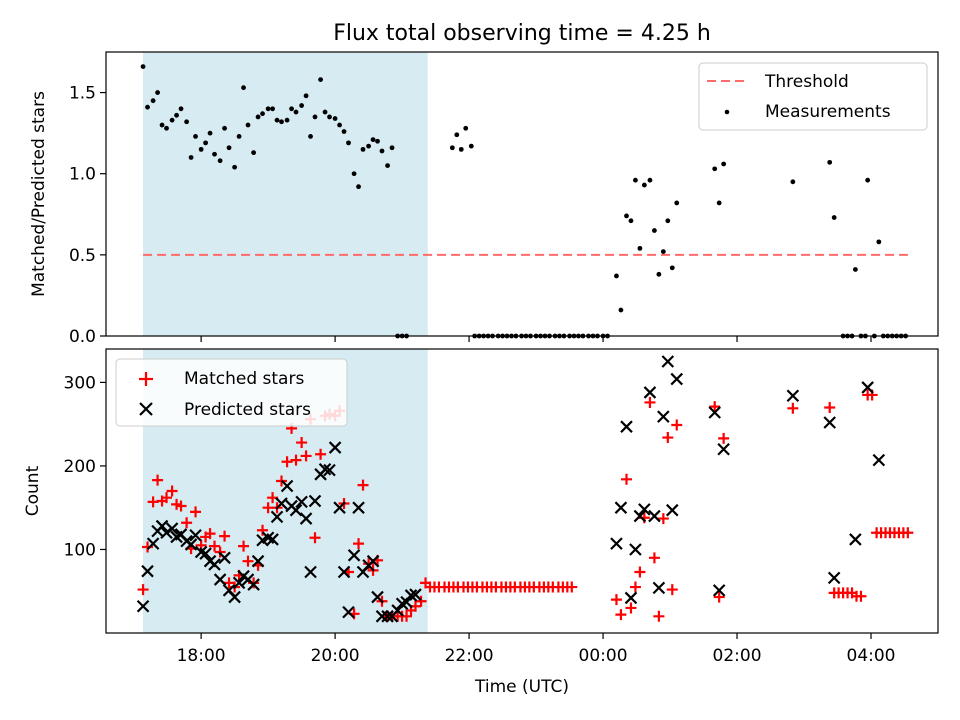 The image size is (960, 720). Describe the element at coordinates (39, 194) in the screenshot. I see `ratio-y-axis-label: Matched/Predicted stars` at that location.